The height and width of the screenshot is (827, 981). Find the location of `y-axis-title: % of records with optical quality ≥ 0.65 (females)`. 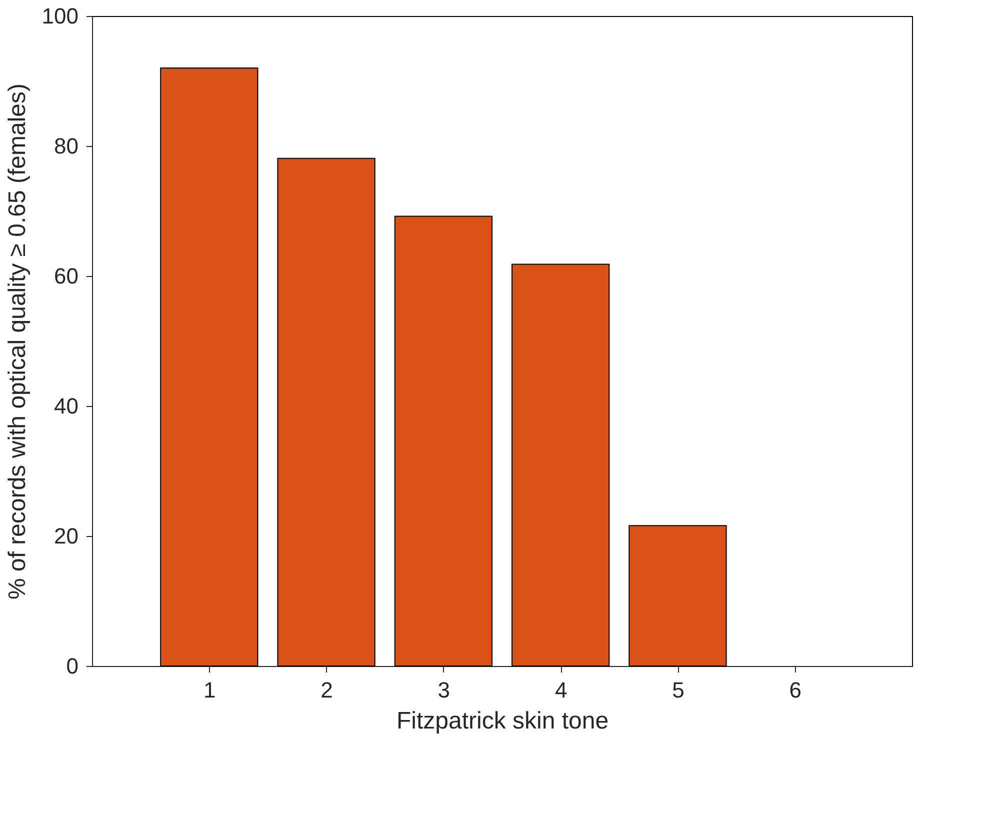

y-axis-title: % of records with optical quality ≥ 0.65 (females) is located at coordinates (17, 341).